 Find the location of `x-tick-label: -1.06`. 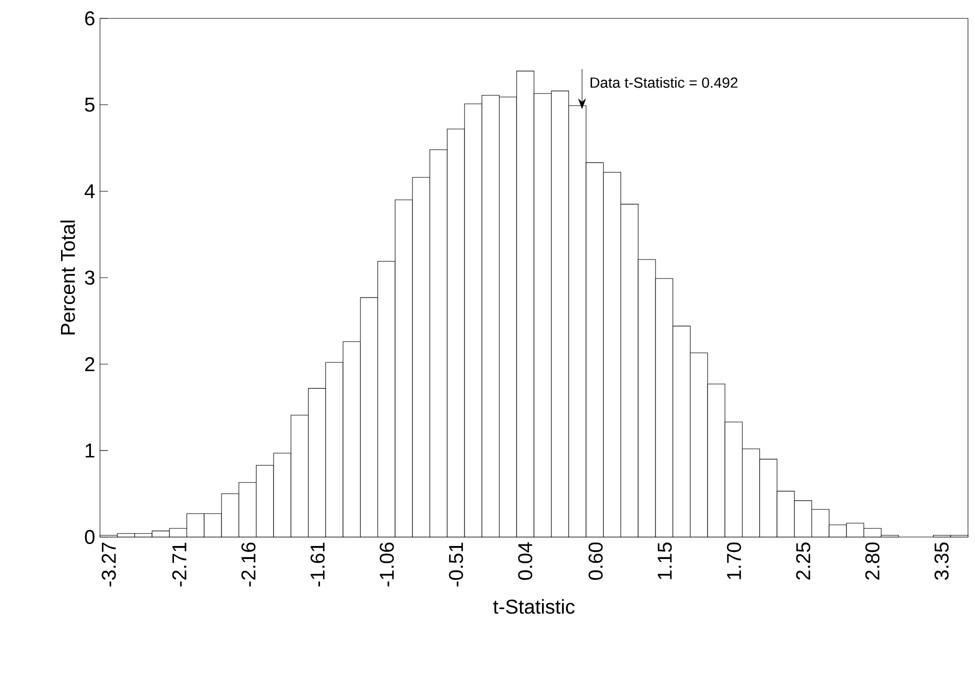

x-tick-label: -1.06 is located at coordinates (387, 564).